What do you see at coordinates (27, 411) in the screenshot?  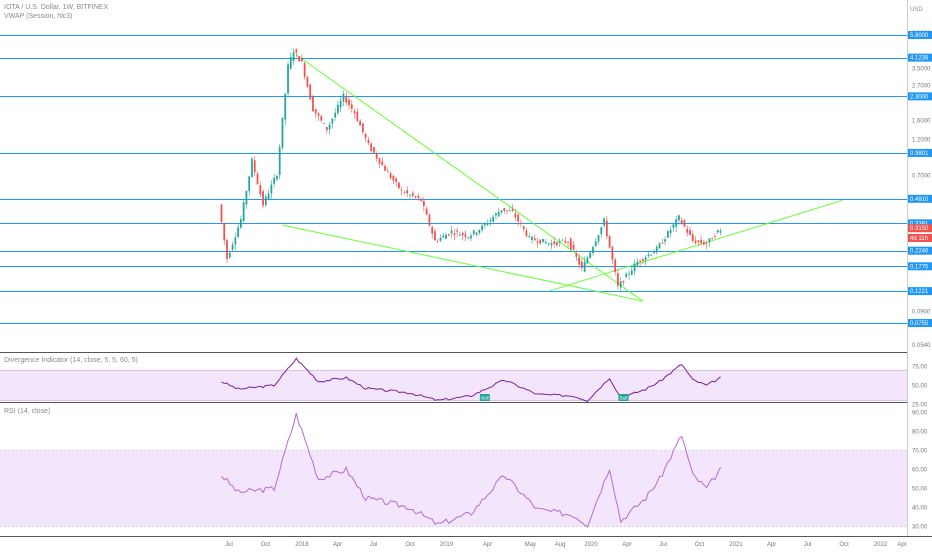 I see `rsi-legend: RSI (14, close)` at bounding box center [27, 411].